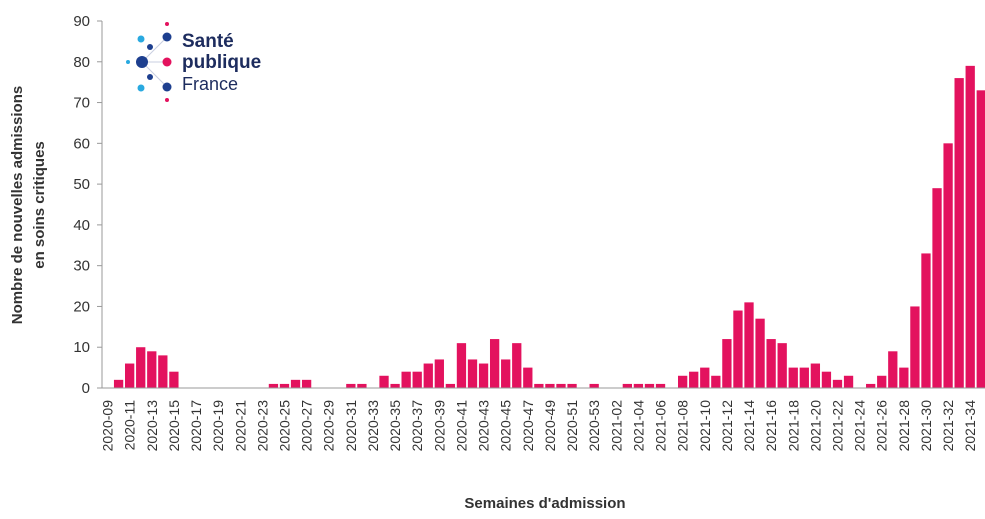 This screenshot has height=519, width=985. I want to click on x-tick-label: 2020-39, so click(439, 426).